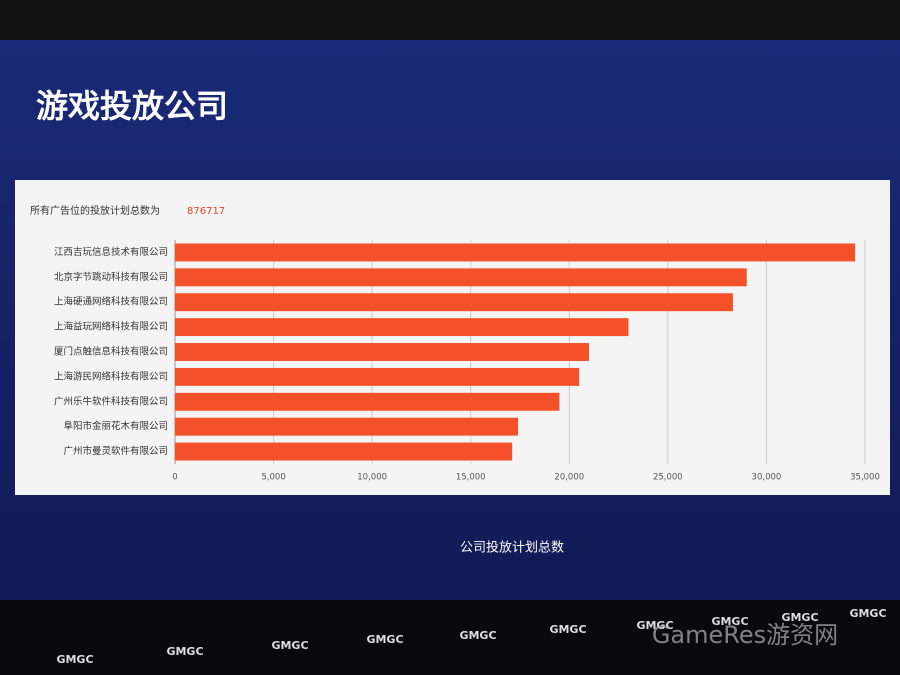  Describe the element at coordinates (569, 478) in the screenshot. I see `x-tick-label: 20,000` at that location.